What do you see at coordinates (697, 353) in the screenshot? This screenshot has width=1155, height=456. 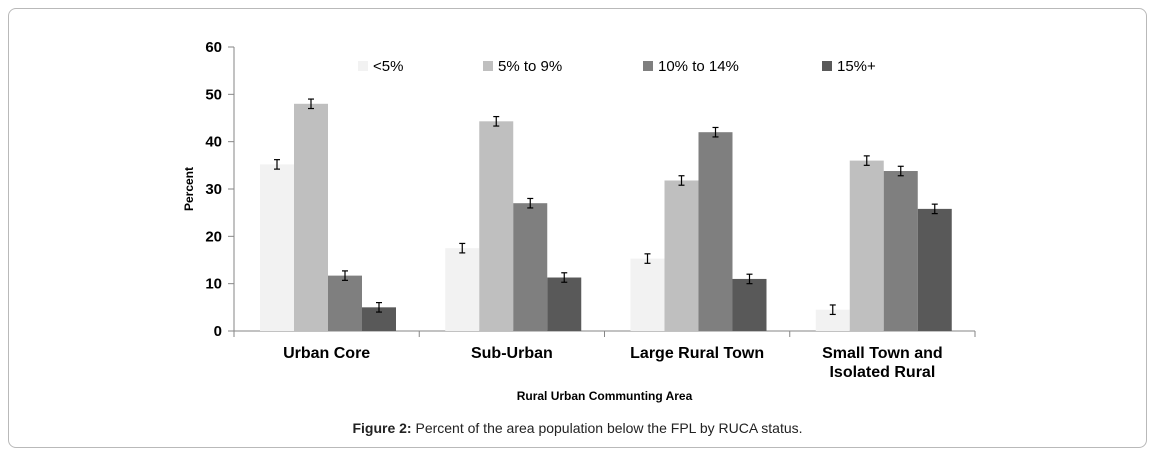 I see `x-category-label: Large Rural Town` at bounding box center [697, 353].